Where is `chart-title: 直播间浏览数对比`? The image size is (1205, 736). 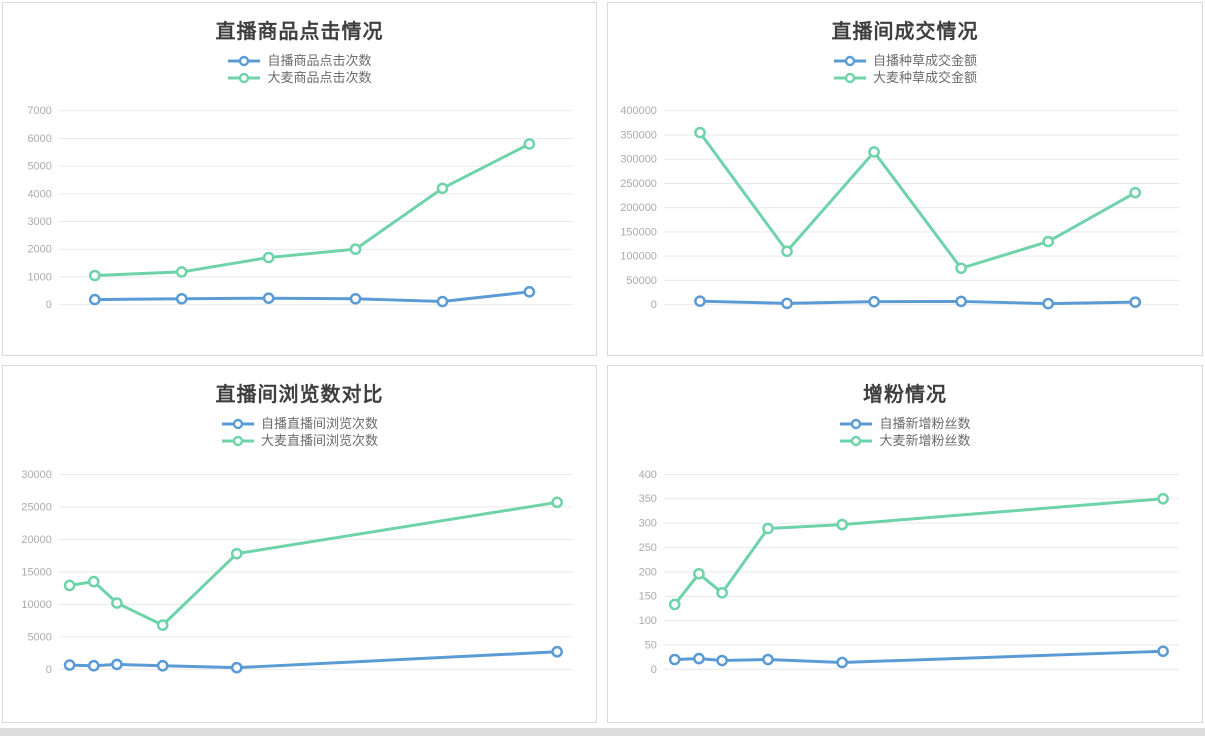 chart-title: 直播间浏览数对比 is located at coordinates (299, 395).